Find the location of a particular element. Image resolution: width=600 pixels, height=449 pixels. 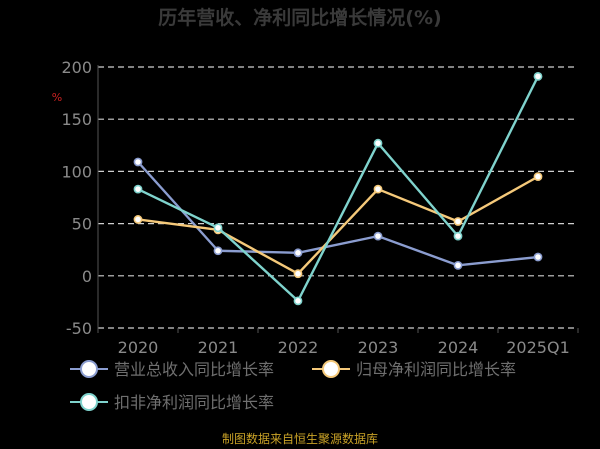

x-axis-ticks: 2020 2021 2022 2023 2024 2025Q1 is located at coordinates (338, 342).